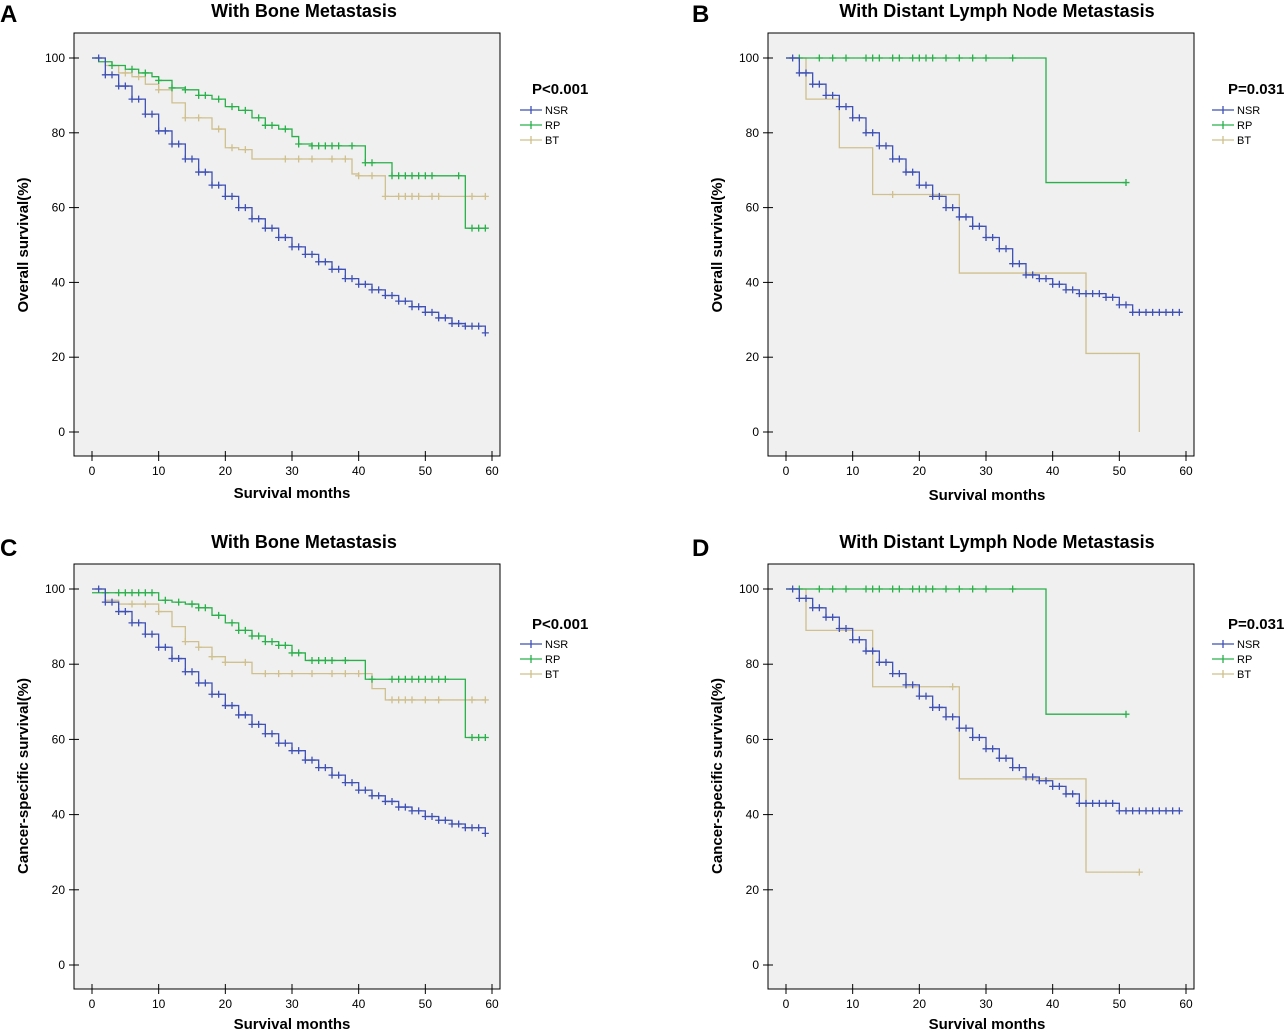 Image resolution: width=1286 pixels, height=1030 pixels. What do you see at coordinates (717, 776) in the screenshot?
I see `y-axis-label: Cancer-specific survival(%)` at bounding box center [717, 776].